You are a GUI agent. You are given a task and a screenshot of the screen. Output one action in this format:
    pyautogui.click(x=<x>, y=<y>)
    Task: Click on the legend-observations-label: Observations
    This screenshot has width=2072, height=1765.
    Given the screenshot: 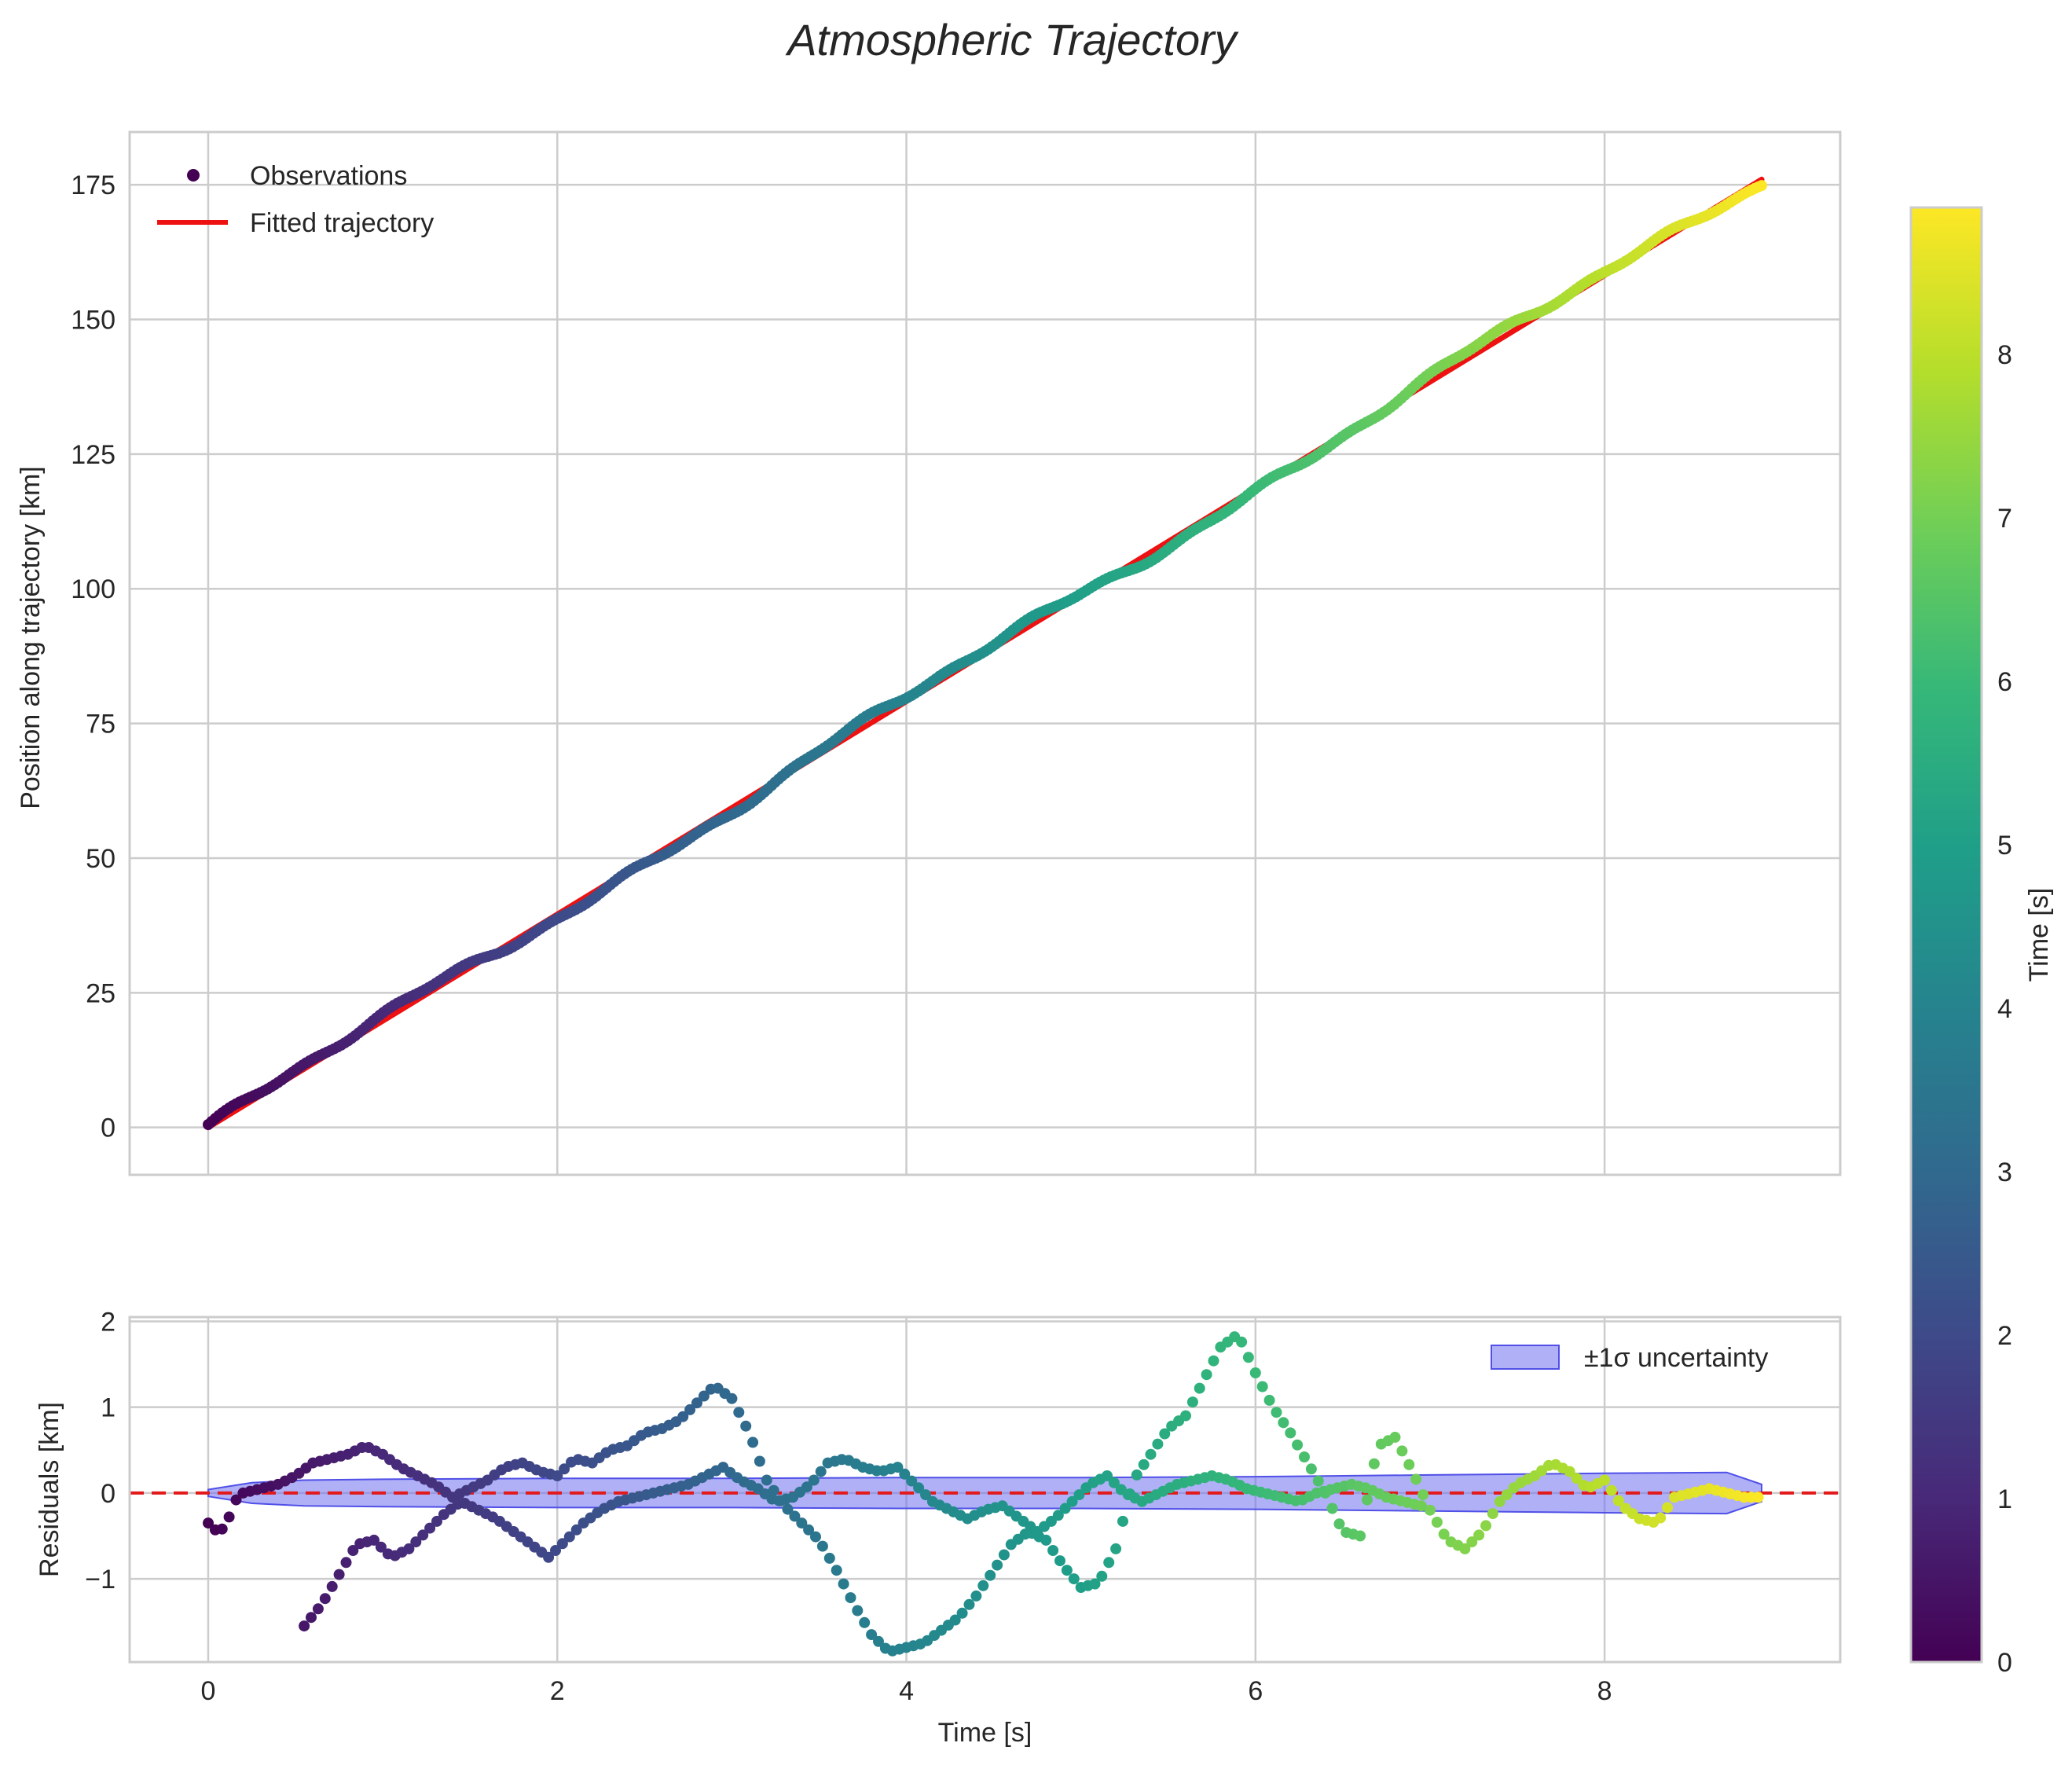 What is the action you would take?
    pyautogui.click(x=328, y=176)
    